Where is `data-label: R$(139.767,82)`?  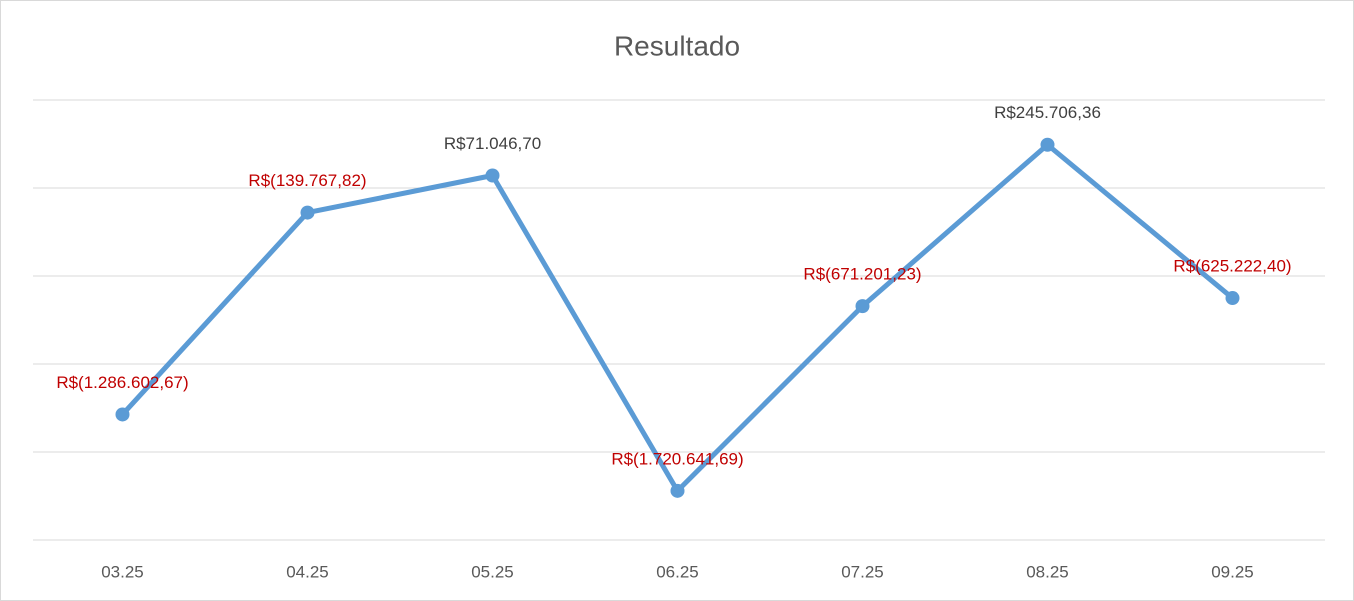 data-label: R$(139.767,82) is located at coordinates (307, 180).